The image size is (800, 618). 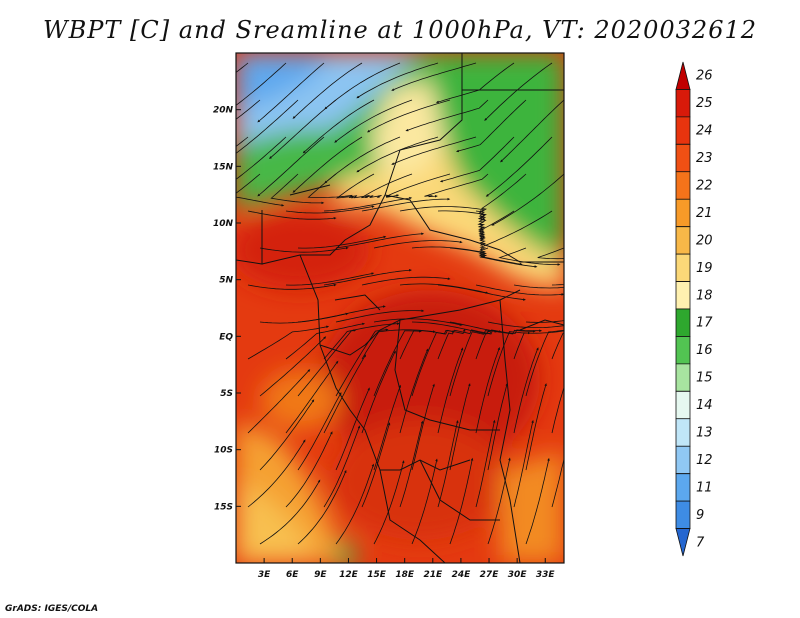 What do you see at coordinates (704, 405) in the screenshot?
I see `colorbar-label: 14` at bounding box center [704, 405].